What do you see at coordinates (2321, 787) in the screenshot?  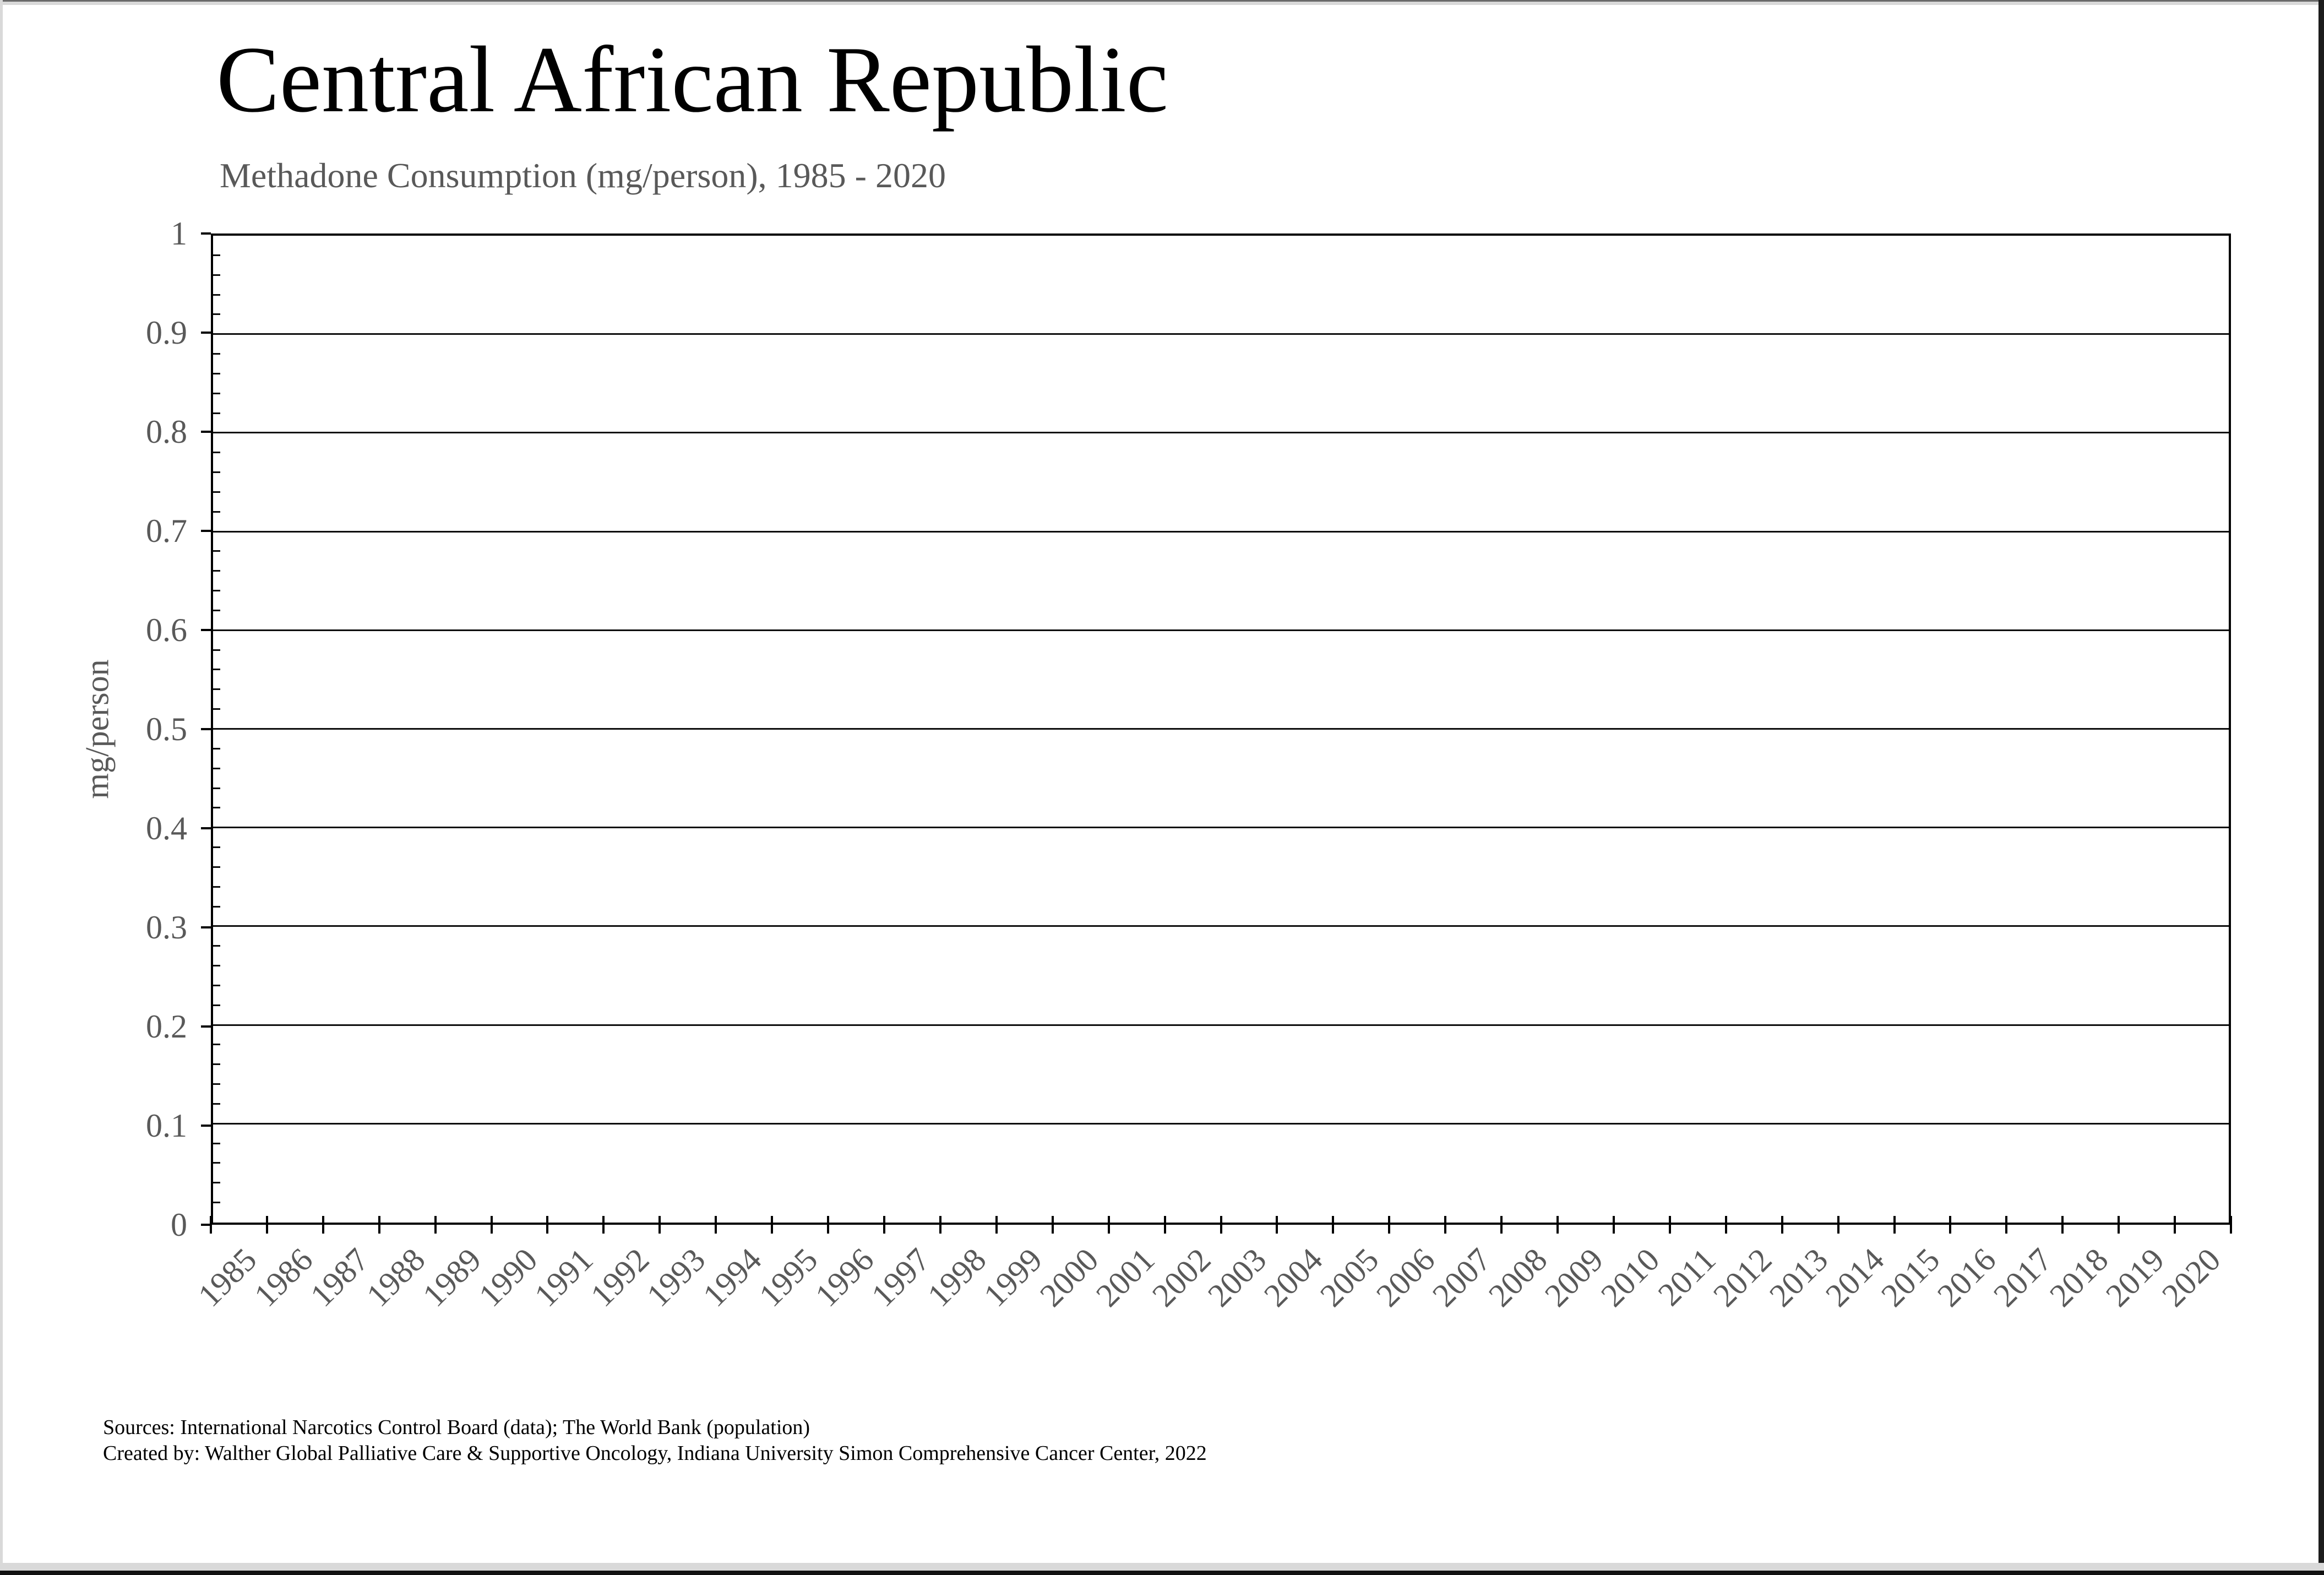 I see `window-border-right` at bounding box center [2321, 787].